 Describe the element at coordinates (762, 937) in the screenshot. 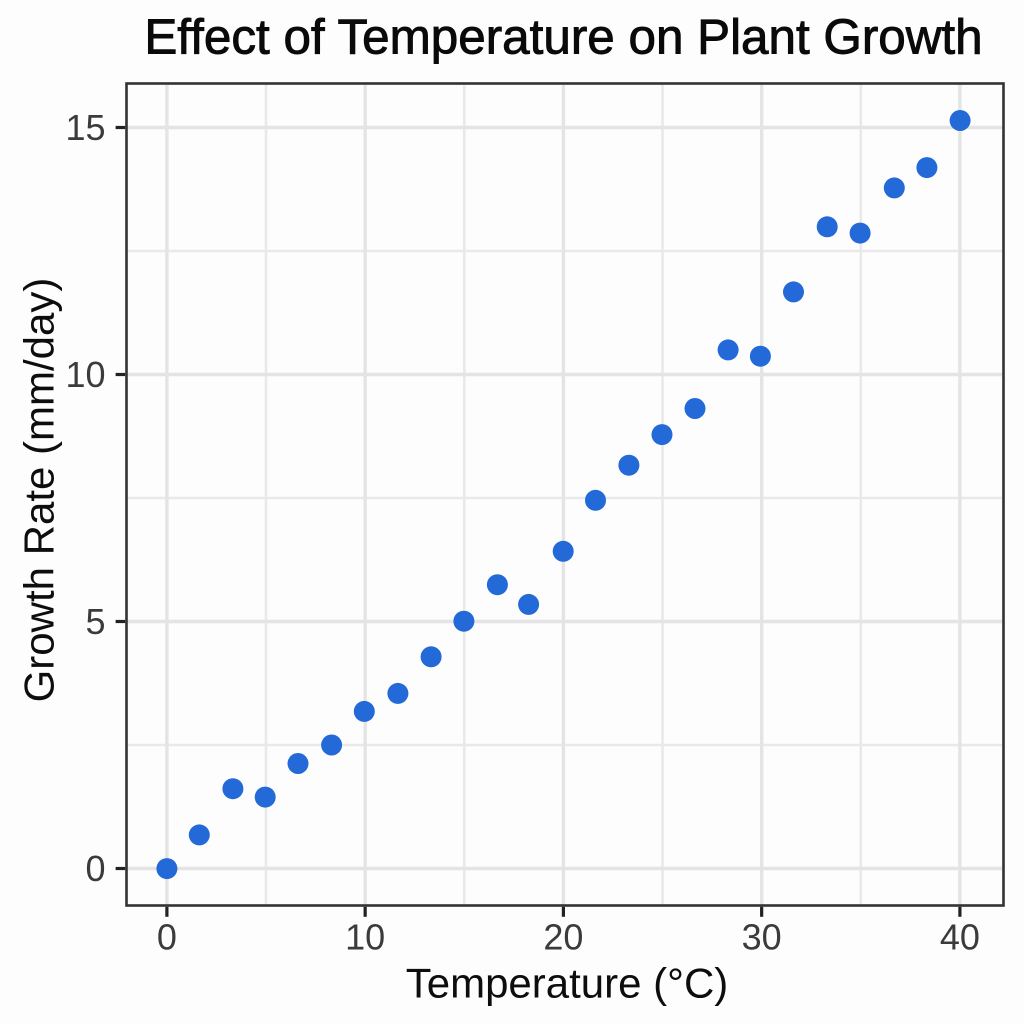

I see `svg-text: 30` at that location.